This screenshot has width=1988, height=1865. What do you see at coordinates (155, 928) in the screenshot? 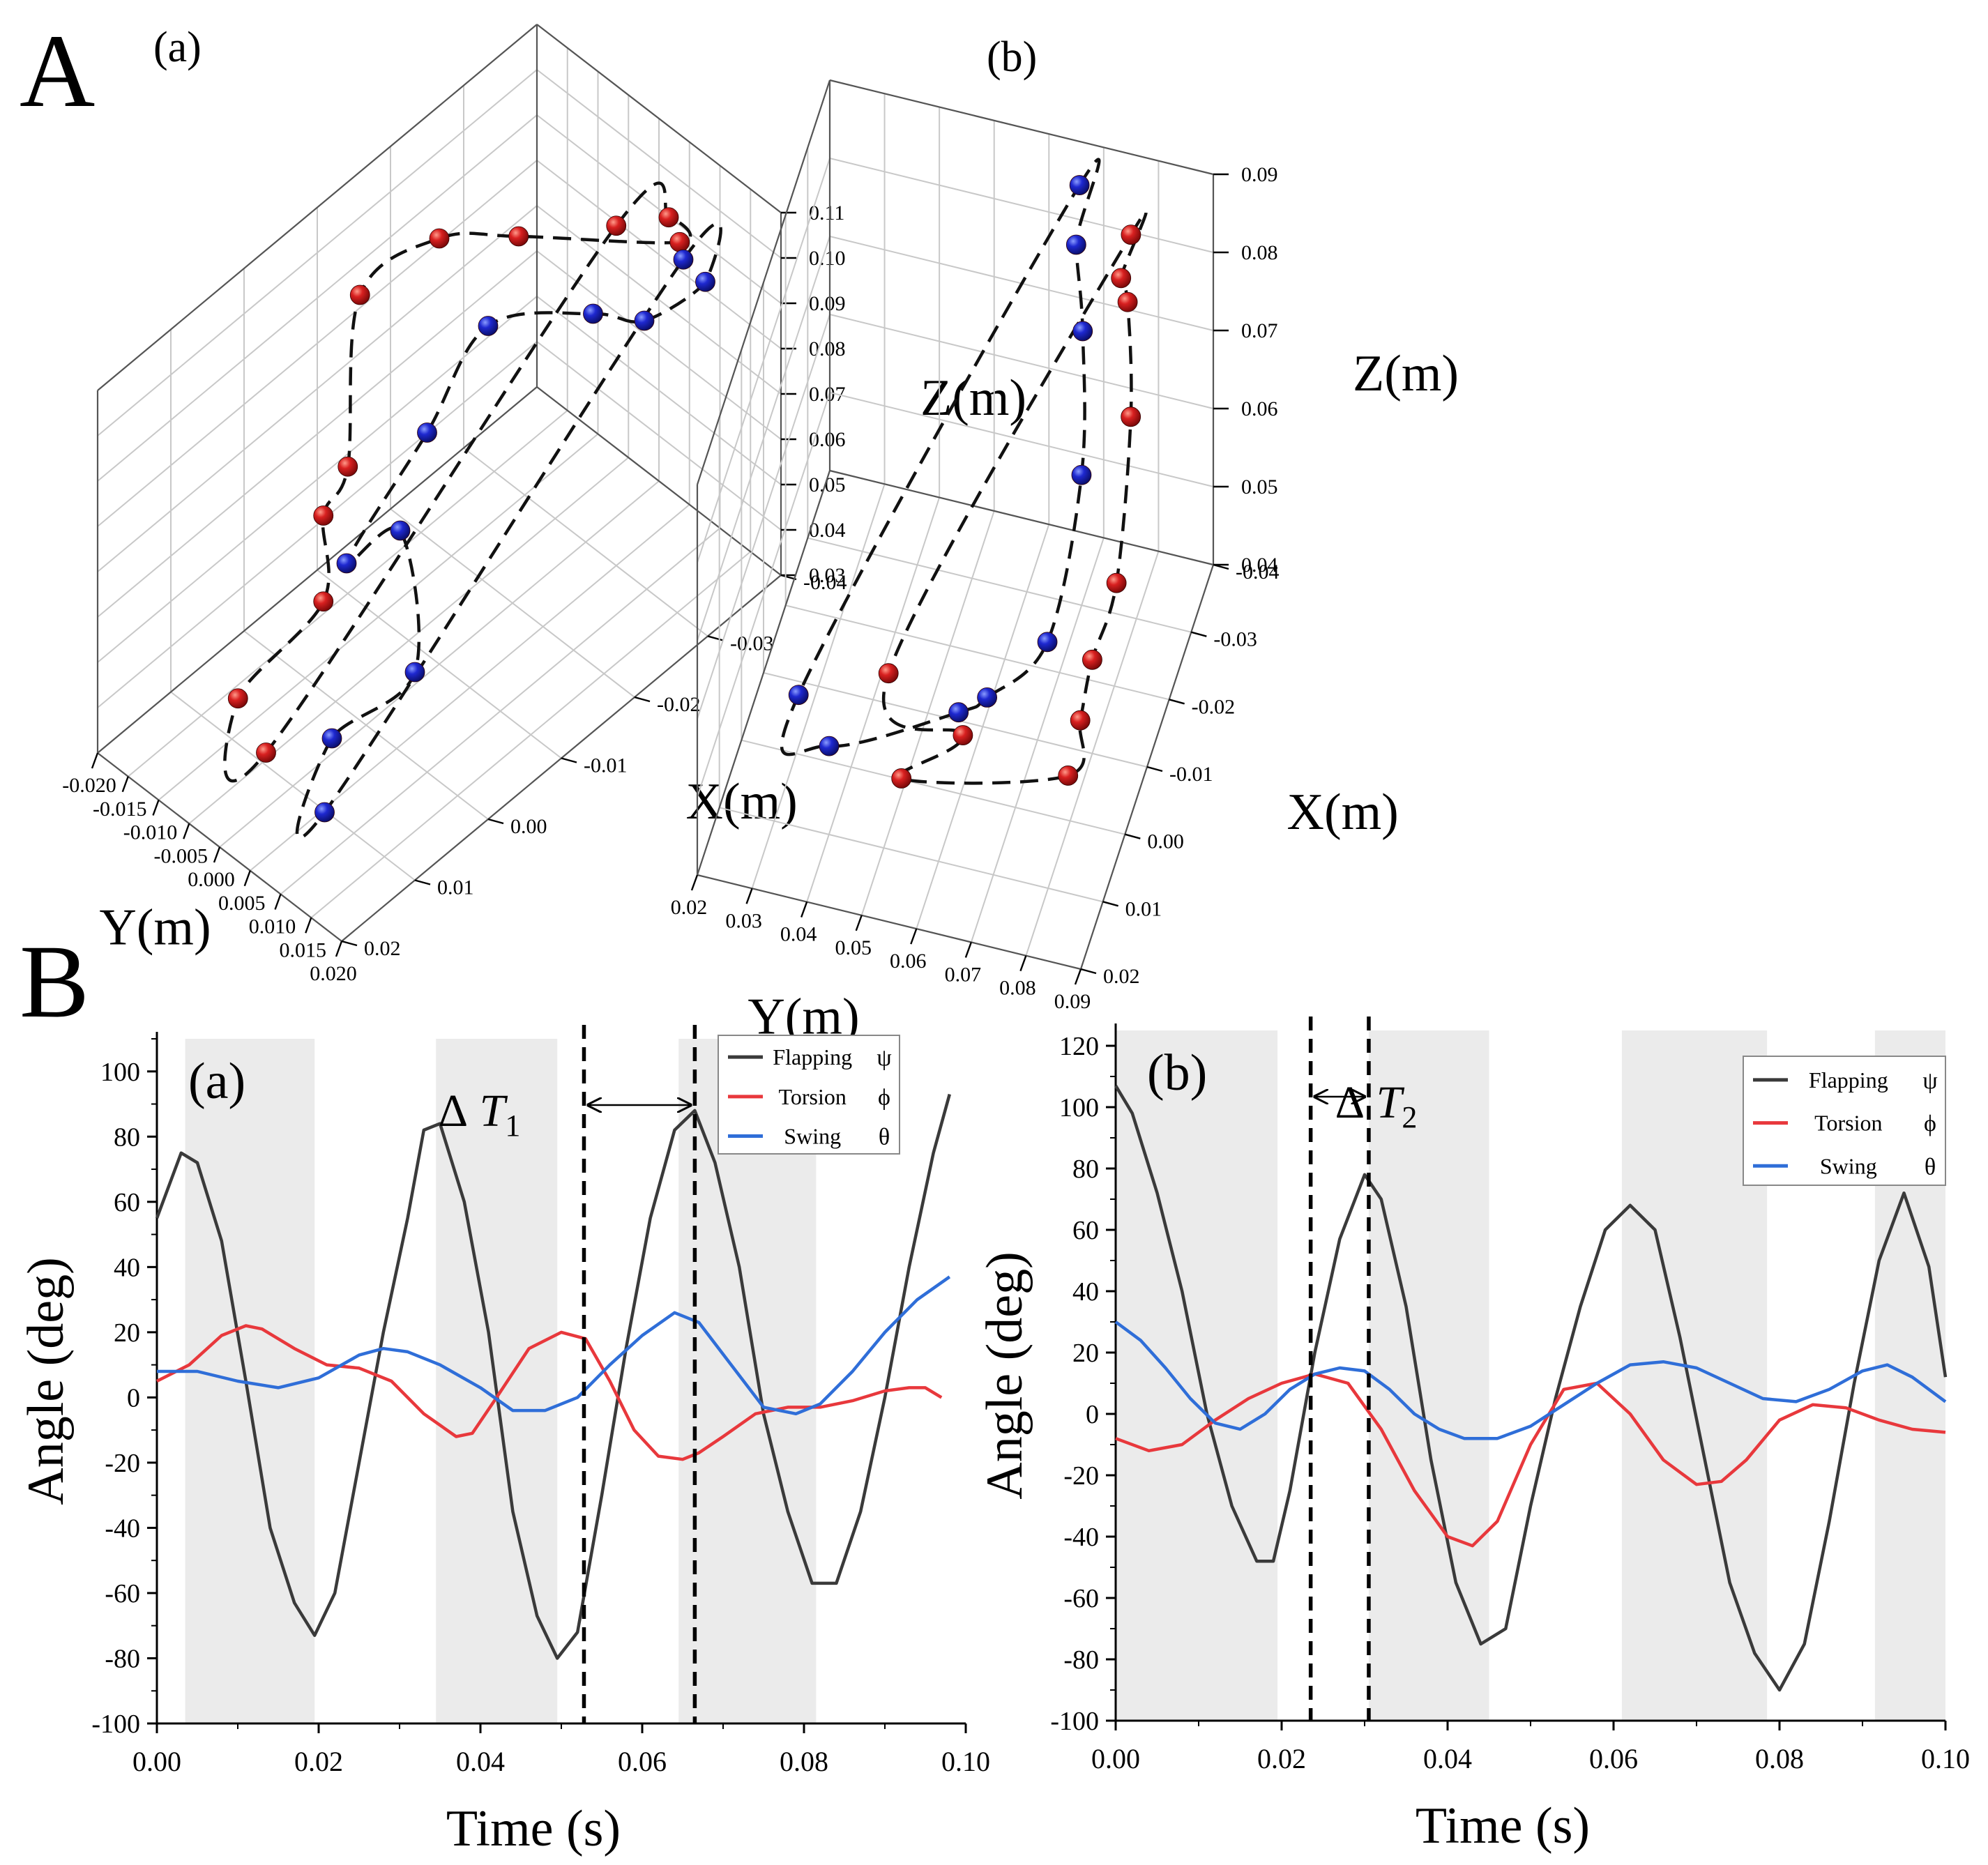
I see `y-axis-label: Y(m)` at bounding box center [155, 928].